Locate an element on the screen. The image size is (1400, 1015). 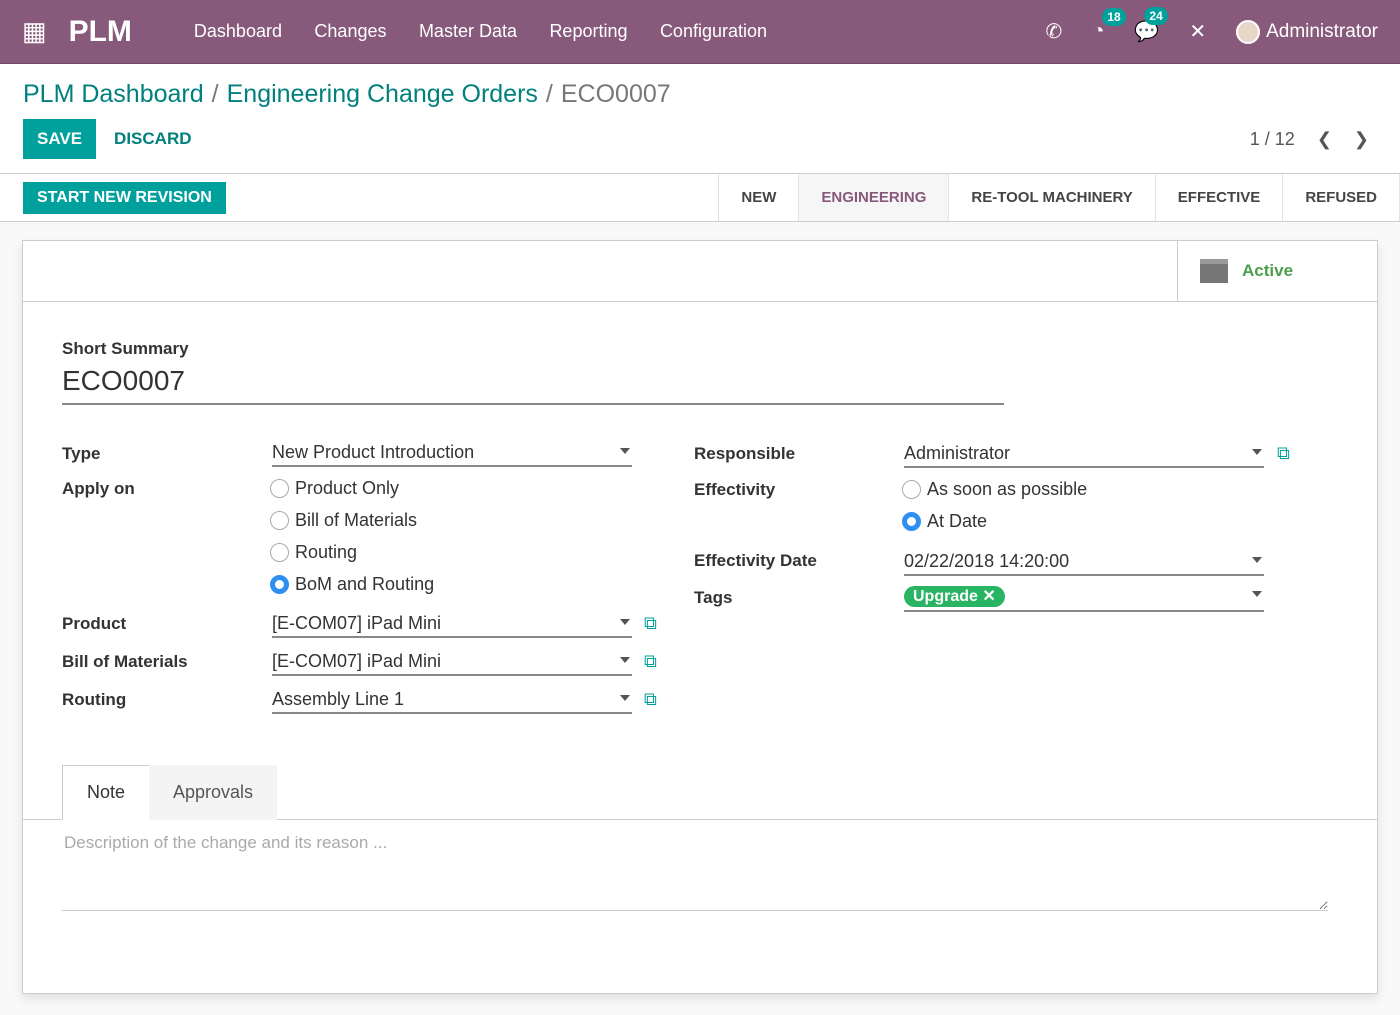
effectivity-label: Effectivity is located at coordinates (735, 489).